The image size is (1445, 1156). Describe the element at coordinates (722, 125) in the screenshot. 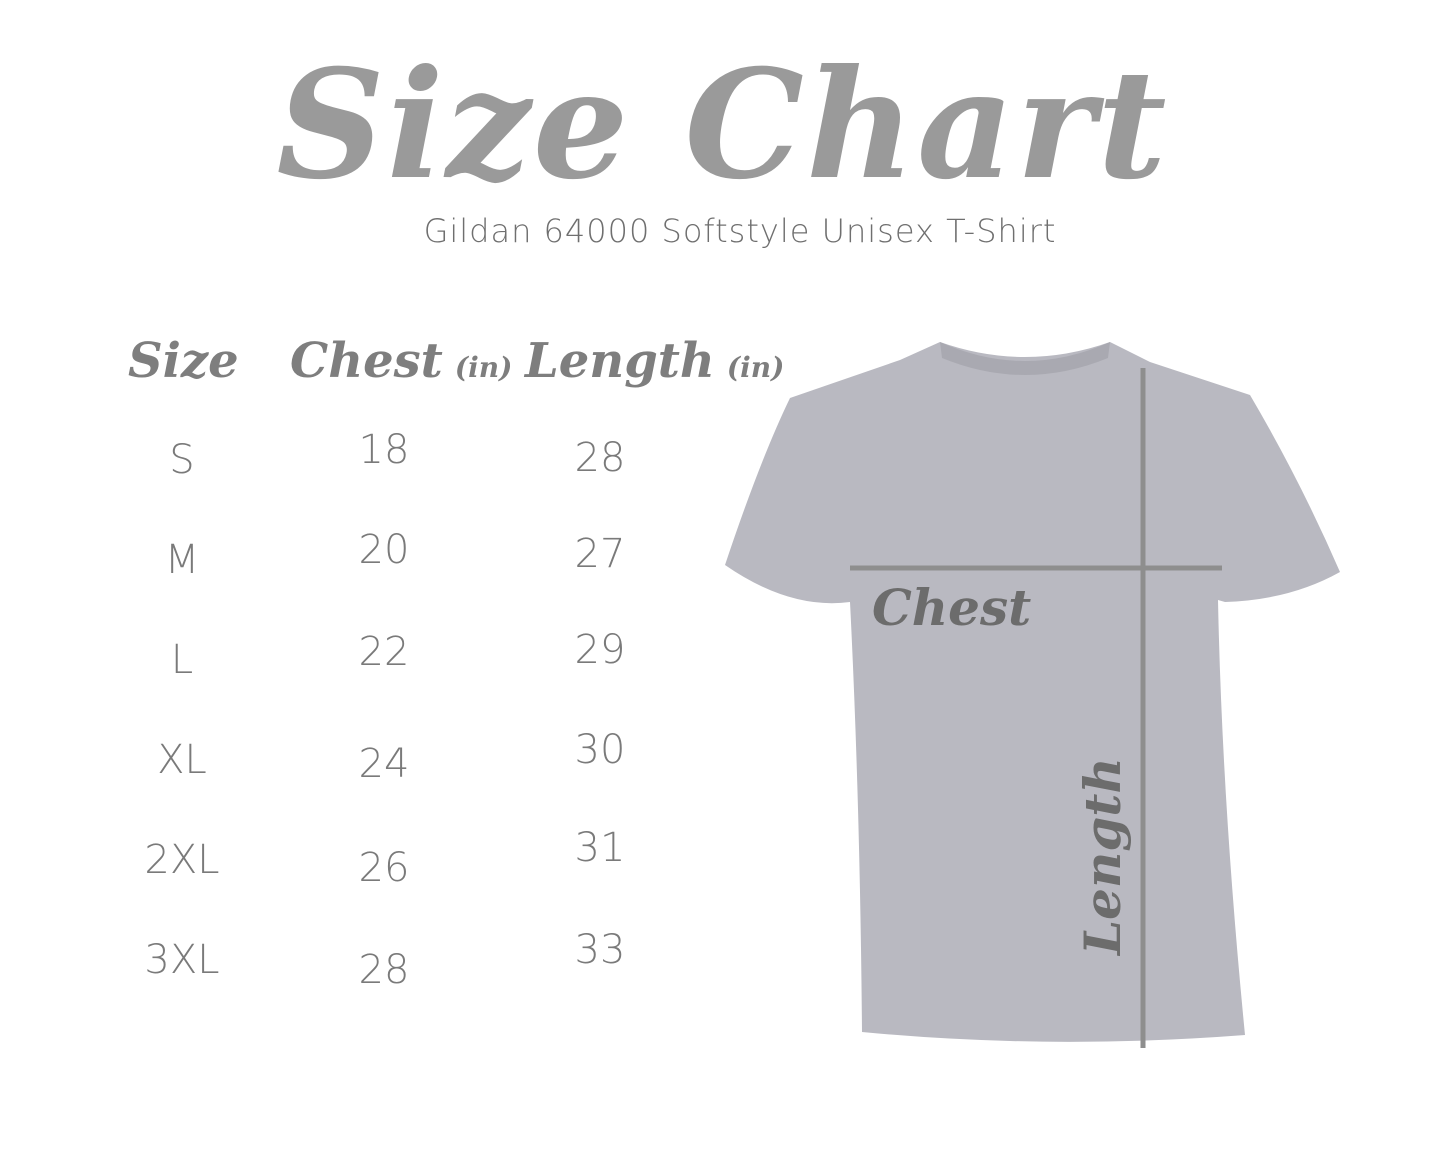

I see `page-title: Size Chart` at that location.